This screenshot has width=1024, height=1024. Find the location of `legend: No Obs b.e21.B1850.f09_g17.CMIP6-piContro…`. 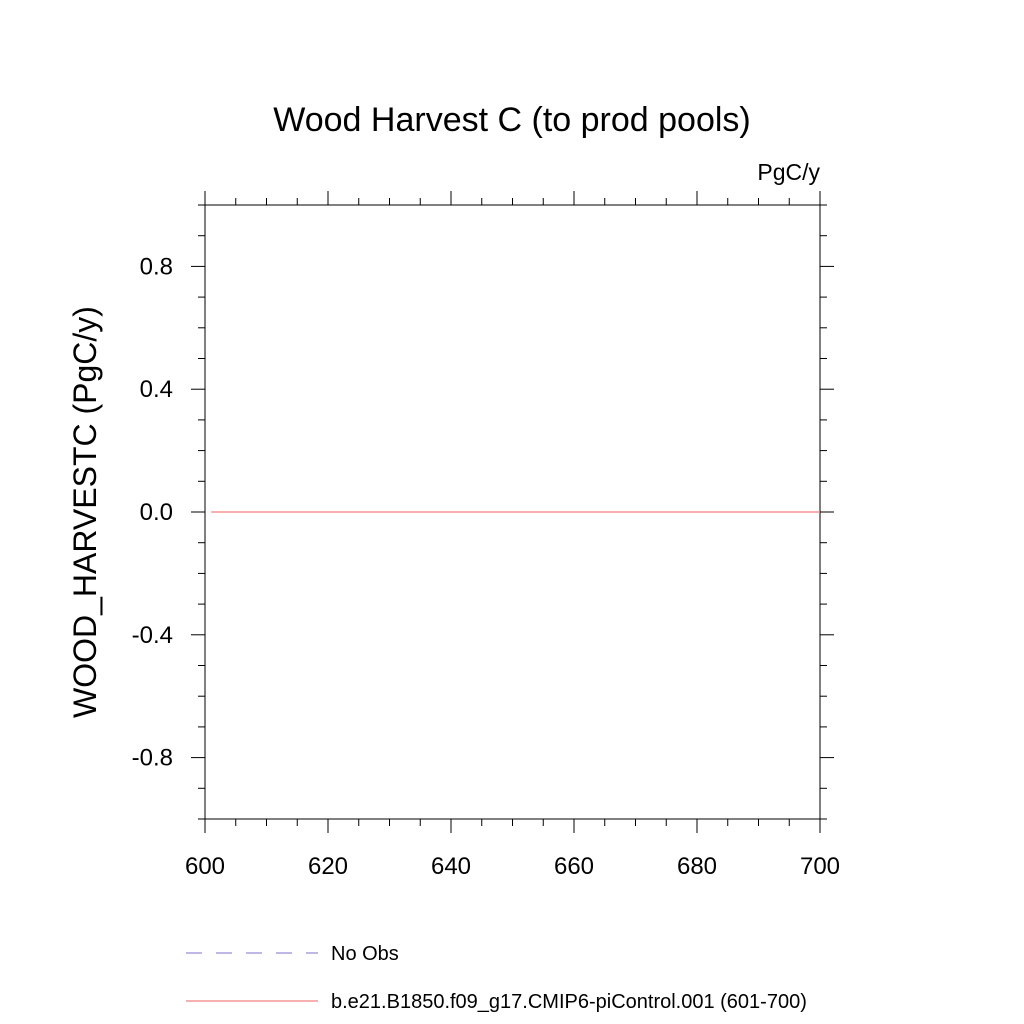

legend: No Obs b.e21.B1850.f09_g17.CMIP6-piContro… is located at coordinates (496, 978).